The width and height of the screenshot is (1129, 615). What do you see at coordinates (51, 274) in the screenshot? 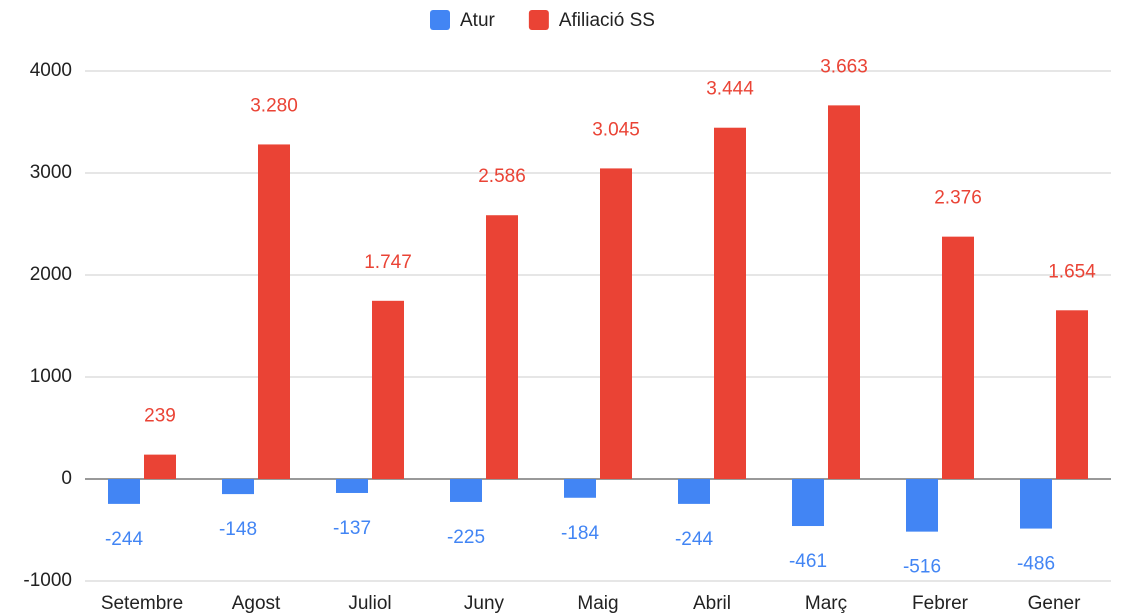
I see `y-tick-label: 2000` at bounding box center [51, 274].